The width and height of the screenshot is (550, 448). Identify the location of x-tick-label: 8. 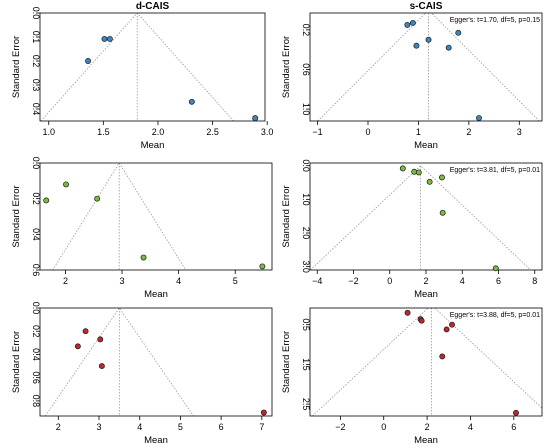
(534, 281).